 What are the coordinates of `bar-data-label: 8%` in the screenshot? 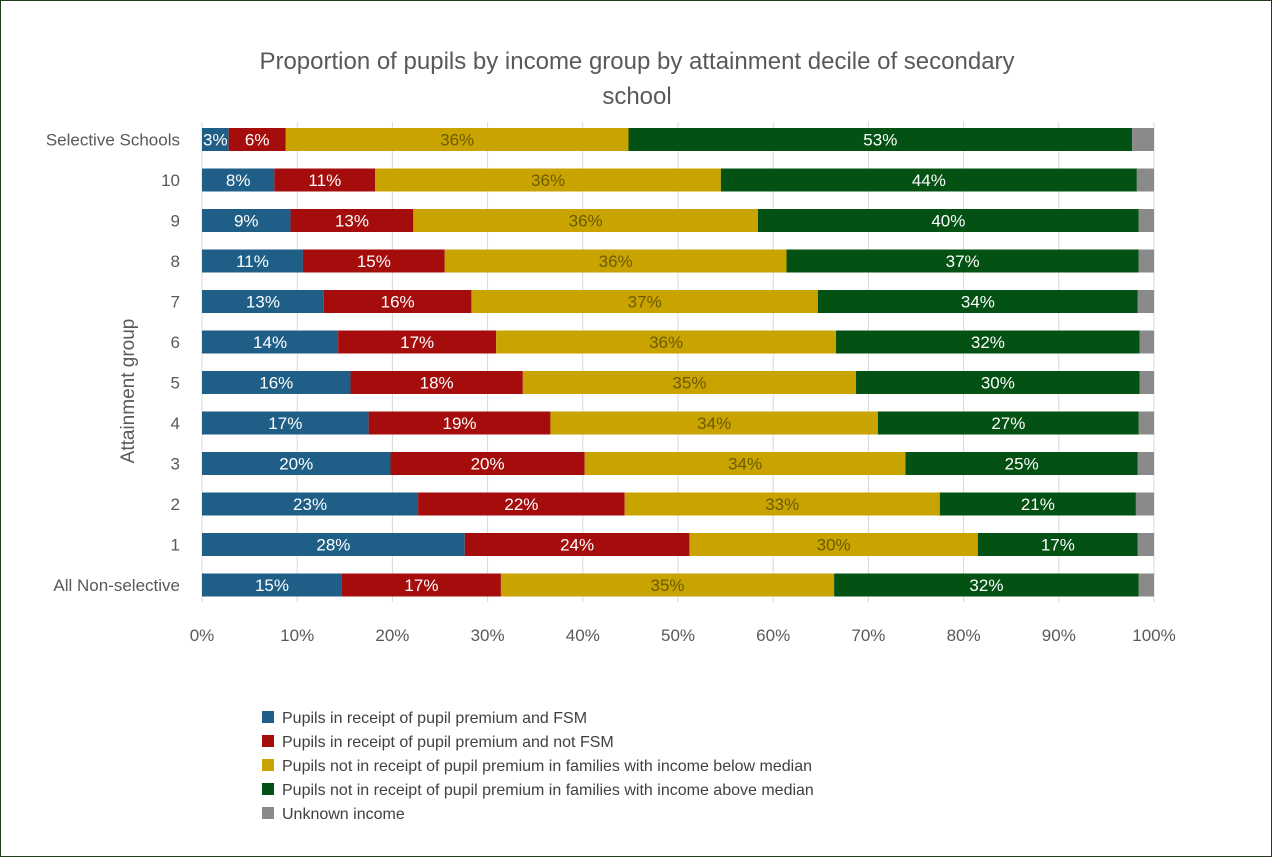 It's located at (238, 180).